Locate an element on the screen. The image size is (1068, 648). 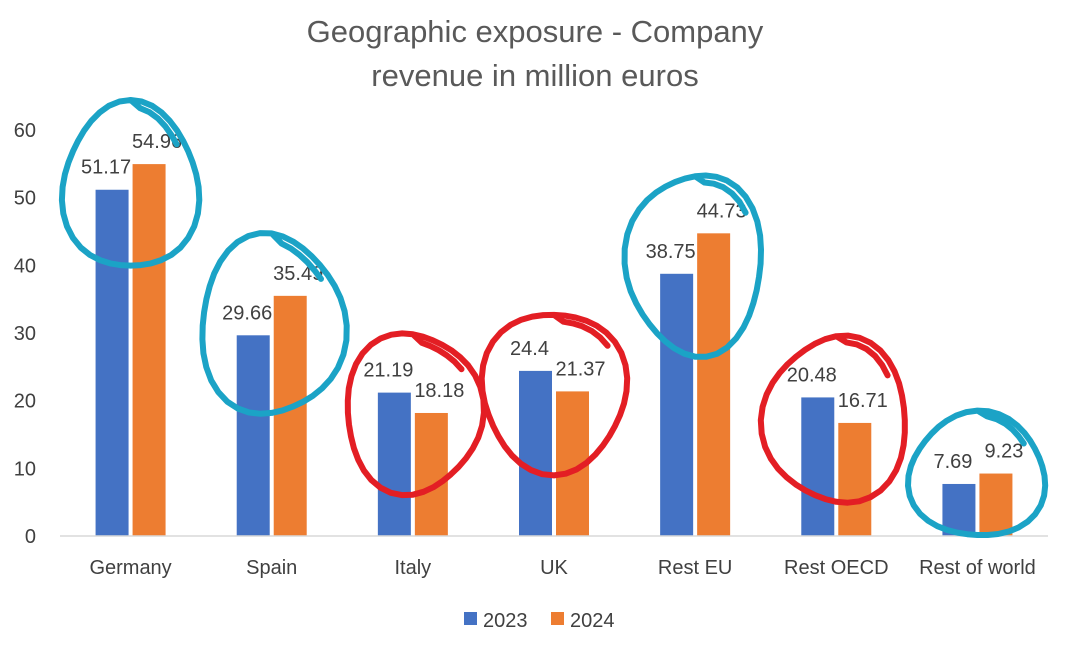
bar-2024-spain is located at coordinates (290, 415).